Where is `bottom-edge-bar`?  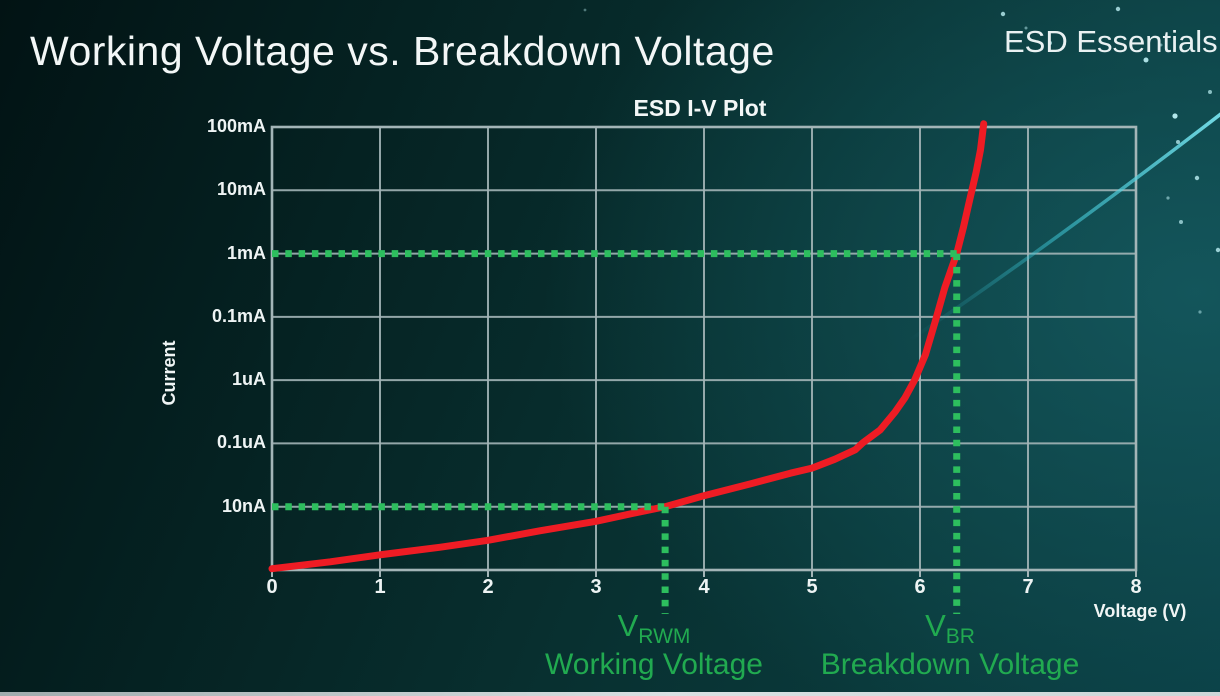 bottom-edge-bar is located at coordinates (610, 694).